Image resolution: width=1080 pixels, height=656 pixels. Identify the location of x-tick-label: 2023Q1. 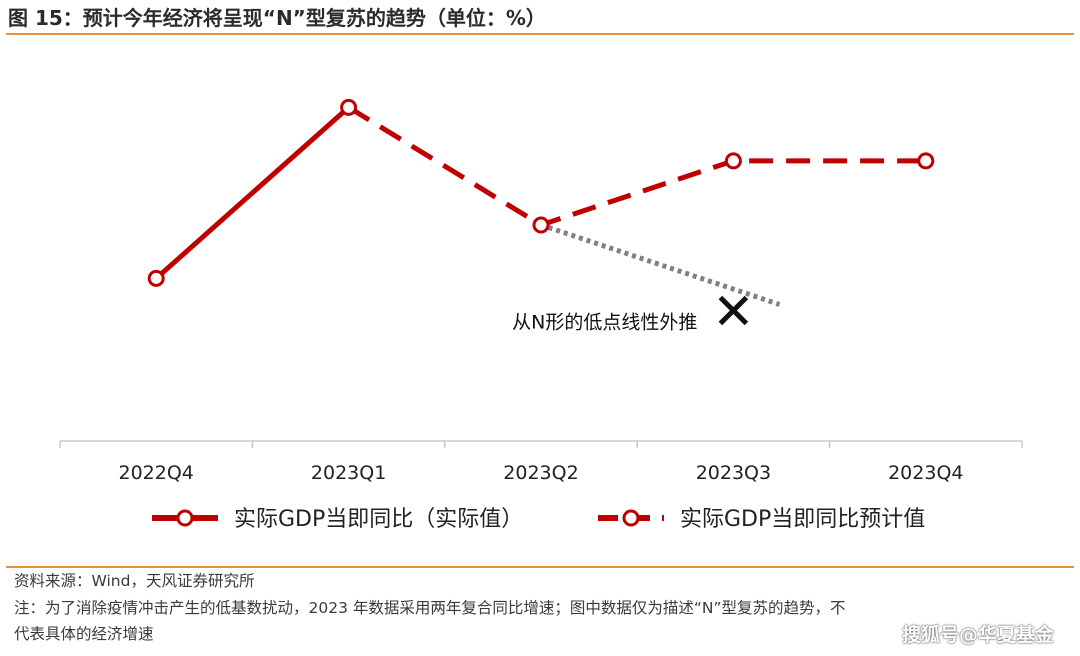
(348, 473).